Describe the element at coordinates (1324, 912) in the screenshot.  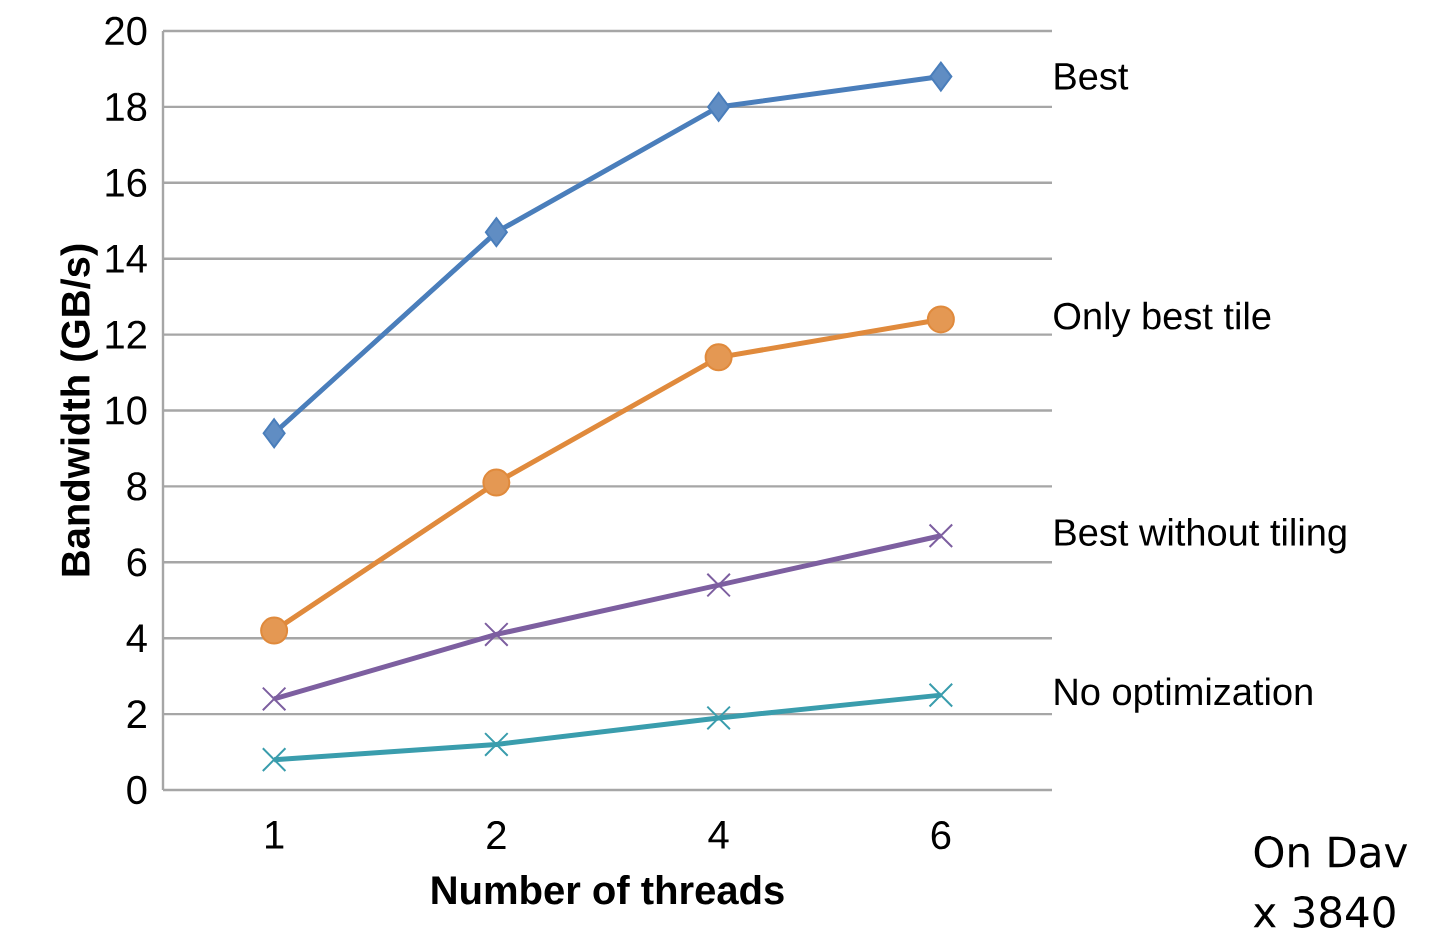
I see `text: x 3840` at that location.